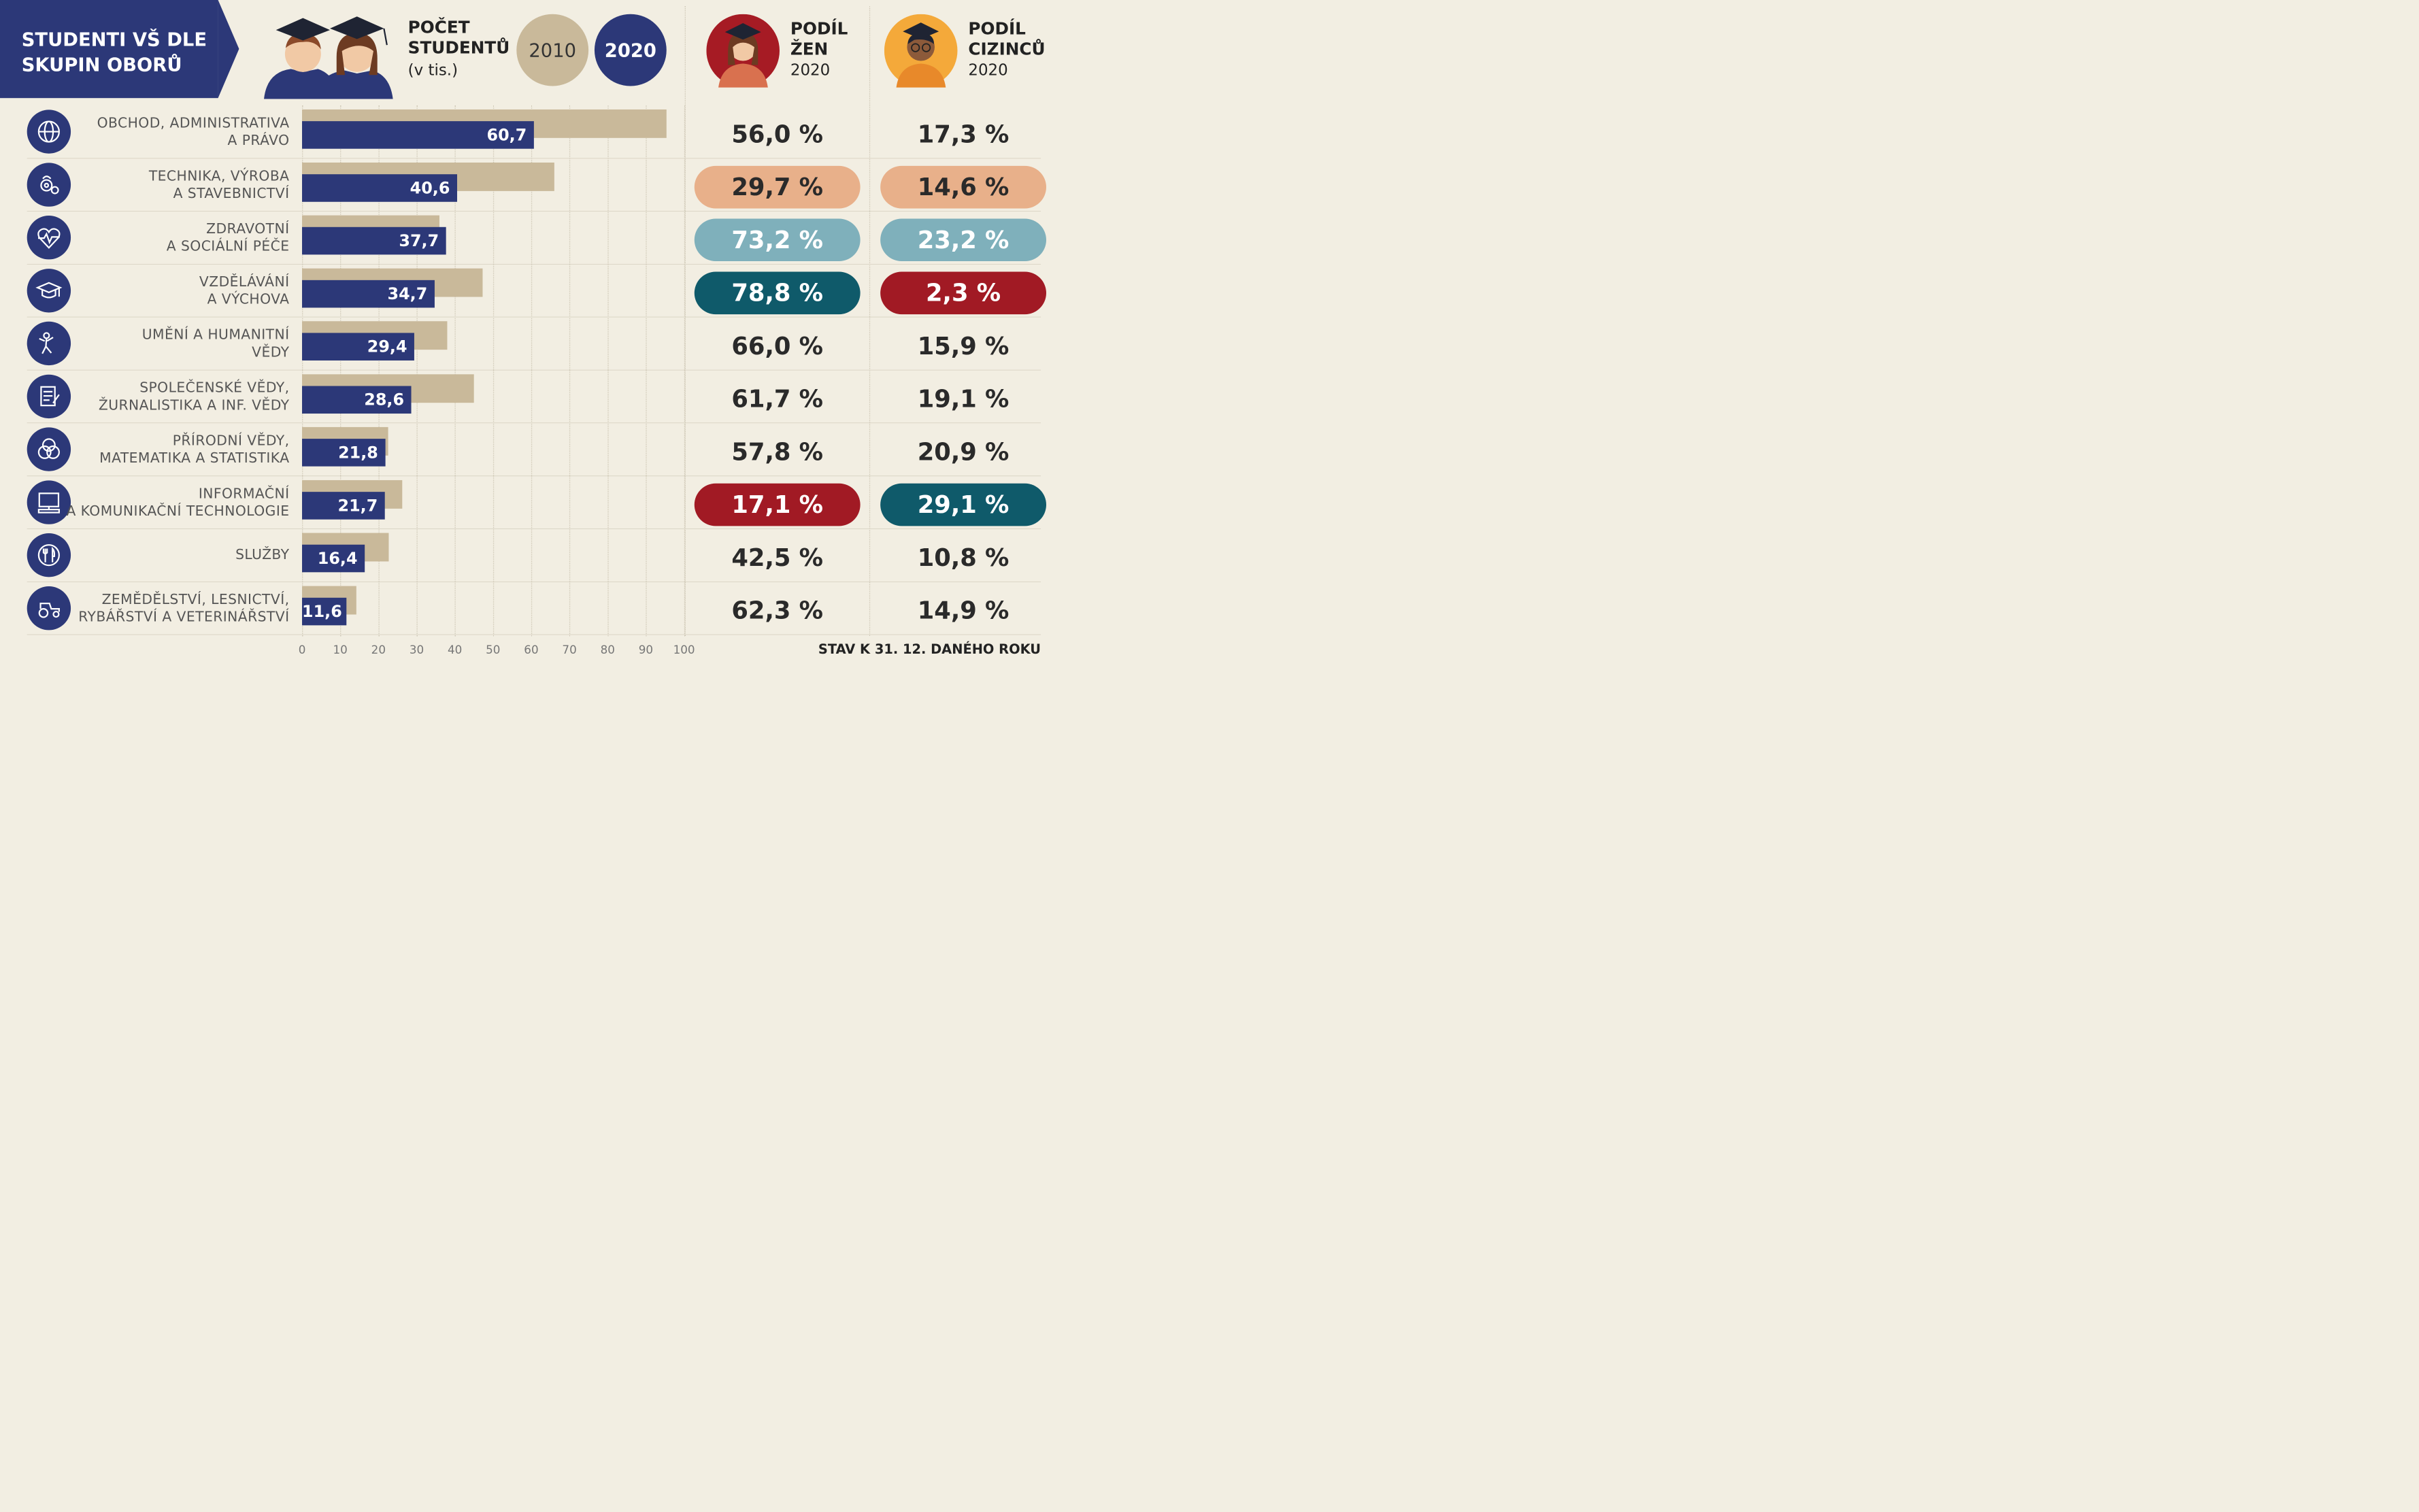 This screenshot has height=1512, width=2419. I want to click on foreign-share-value: 20,9 %, so click(963, 451).